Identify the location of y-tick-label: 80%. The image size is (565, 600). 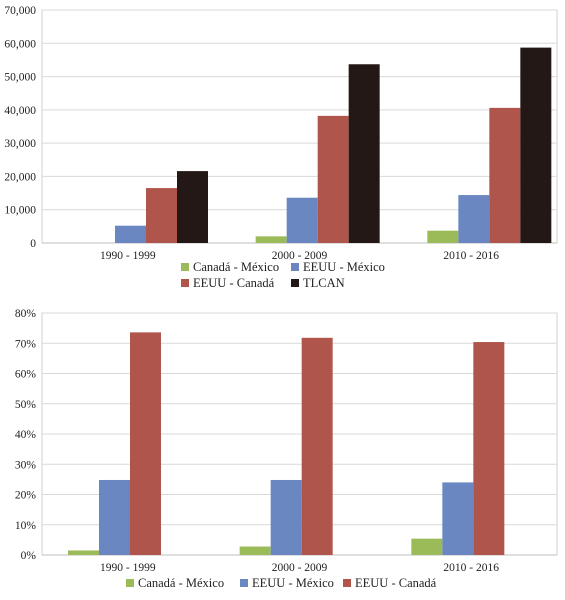
(26, 314).